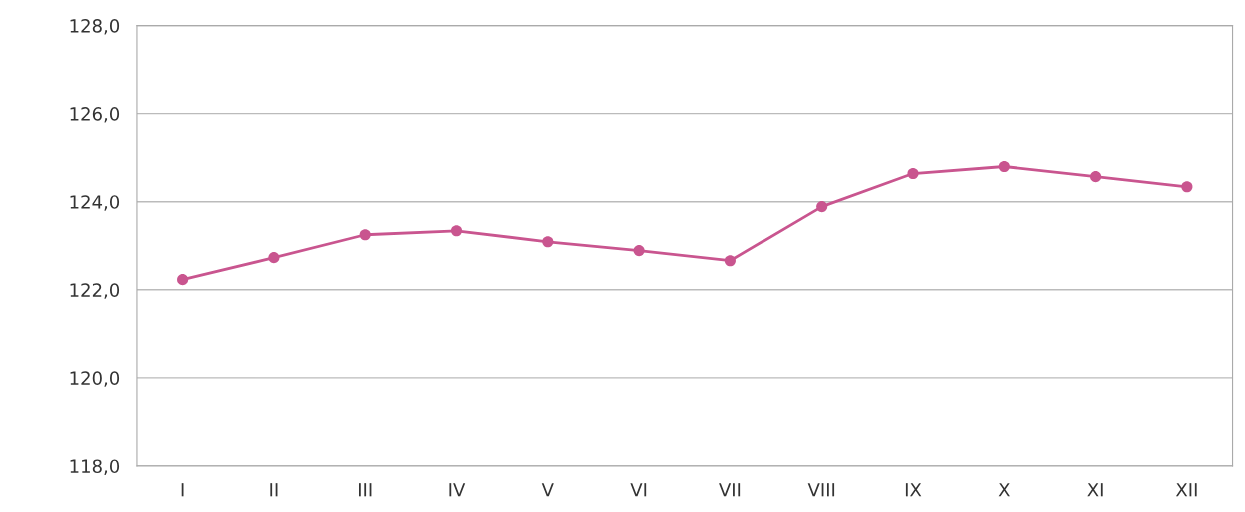 This screenshot has width=1245, height=512. What do you see at coordinates (95, 379) in the screenshot?
I see `y-tick-label: 120,0` at bounding box center [95, 379].